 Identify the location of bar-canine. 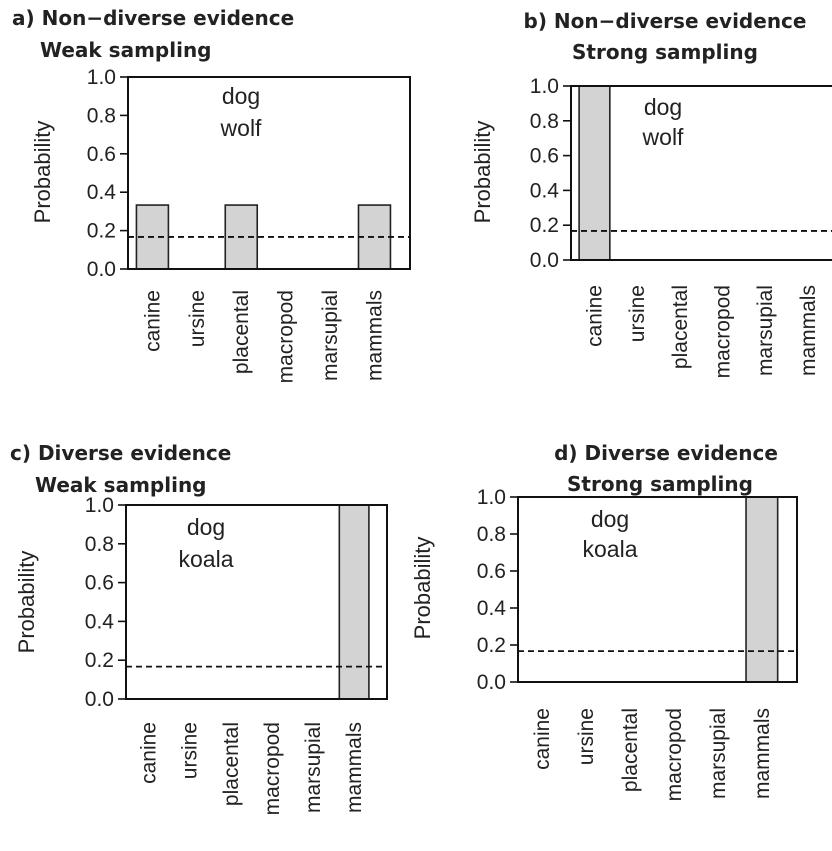
(594, 173).